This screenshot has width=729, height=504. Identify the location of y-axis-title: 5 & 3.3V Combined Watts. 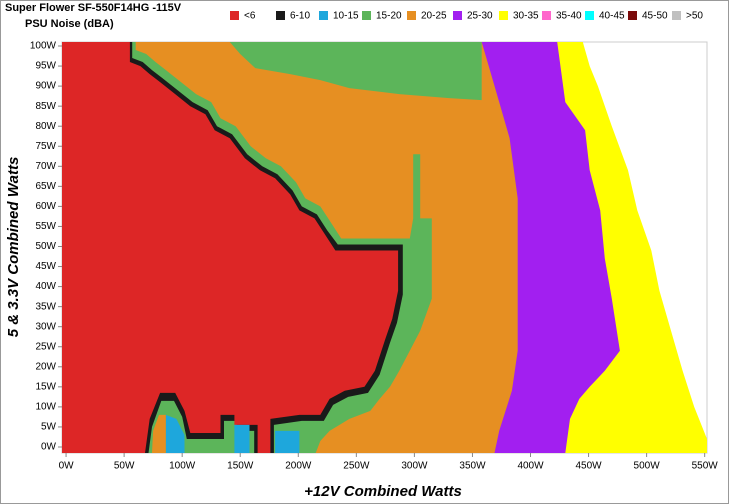
(13, 247).